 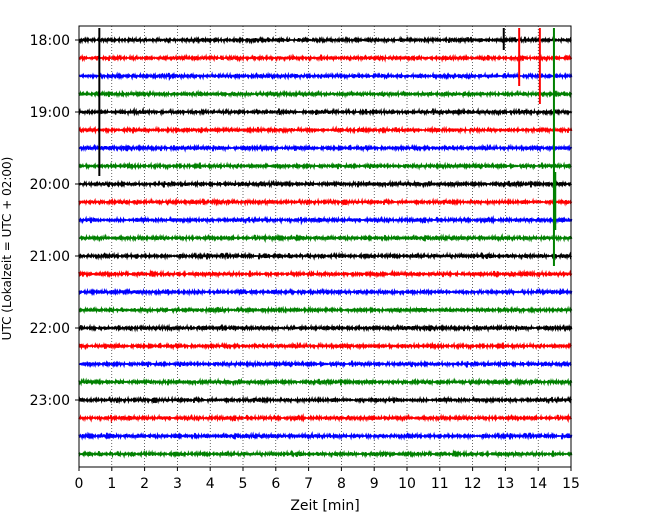 I want to click on y-tick-label: 20:00, so click(x=50, y=185).